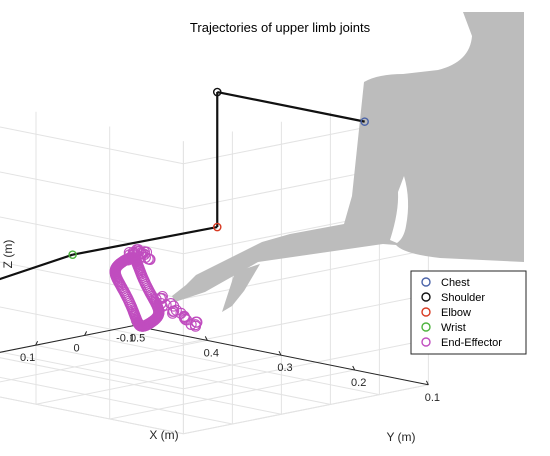 Image resolution: width=550 pixels, height=456 pixels. Describe the element at coordinates (217, 227) in the screenshot. I see `joint-marker-elbow` at that location.